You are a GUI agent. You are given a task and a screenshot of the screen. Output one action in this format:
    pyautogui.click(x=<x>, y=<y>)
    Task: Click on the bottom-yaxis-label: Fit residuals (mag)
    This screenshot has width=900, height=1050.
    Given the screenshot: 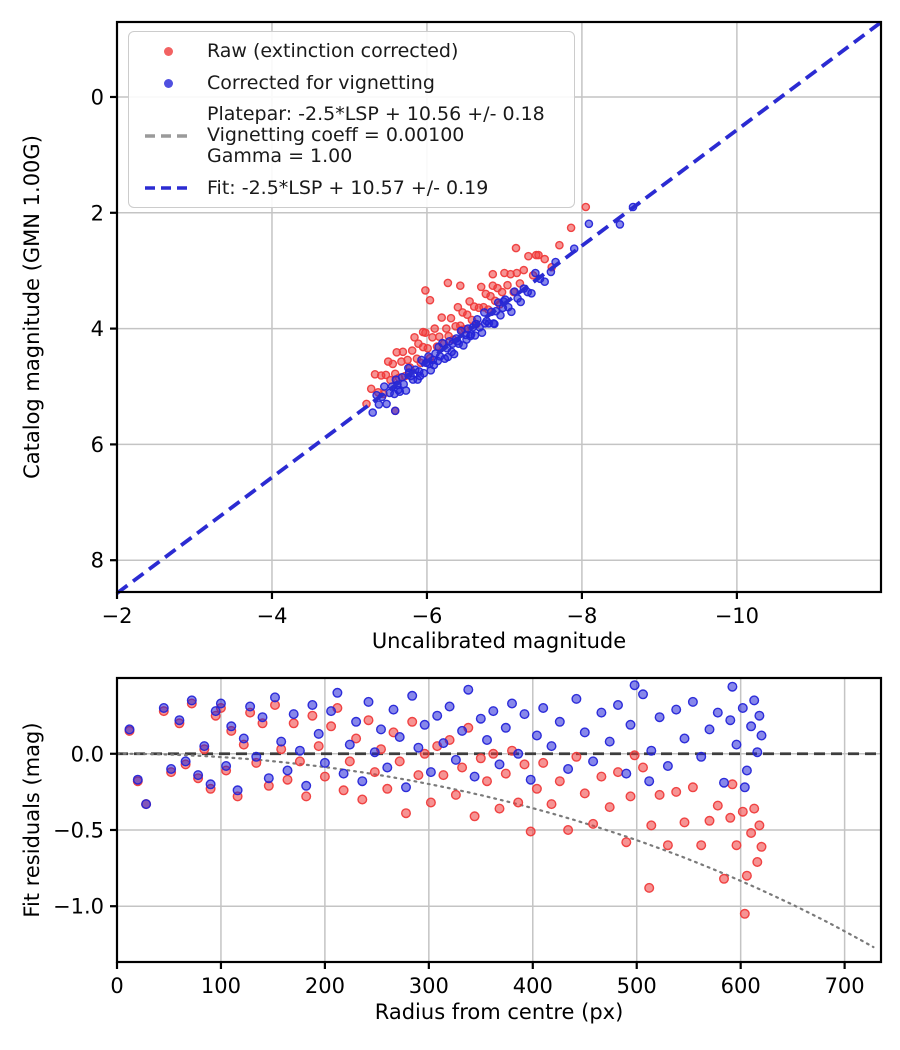 What is the action you would take?
    pyautogui.click(x=32, y=820)
    